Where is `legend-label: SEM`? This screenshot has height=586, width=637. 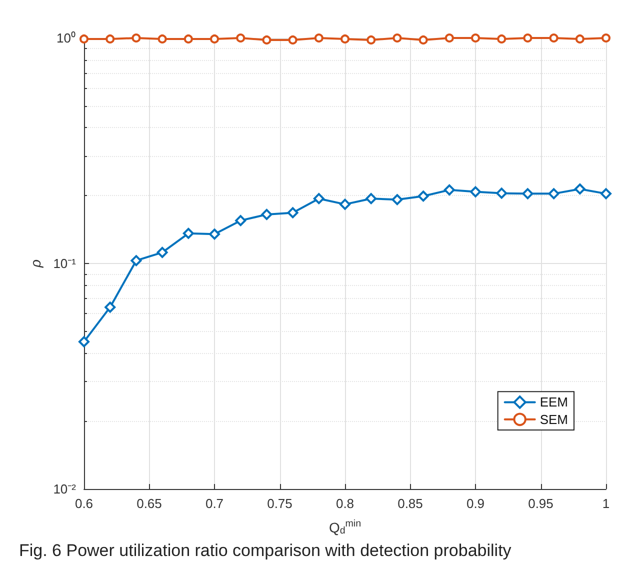
legend-label: SEM is located at coordinates (554, 419).